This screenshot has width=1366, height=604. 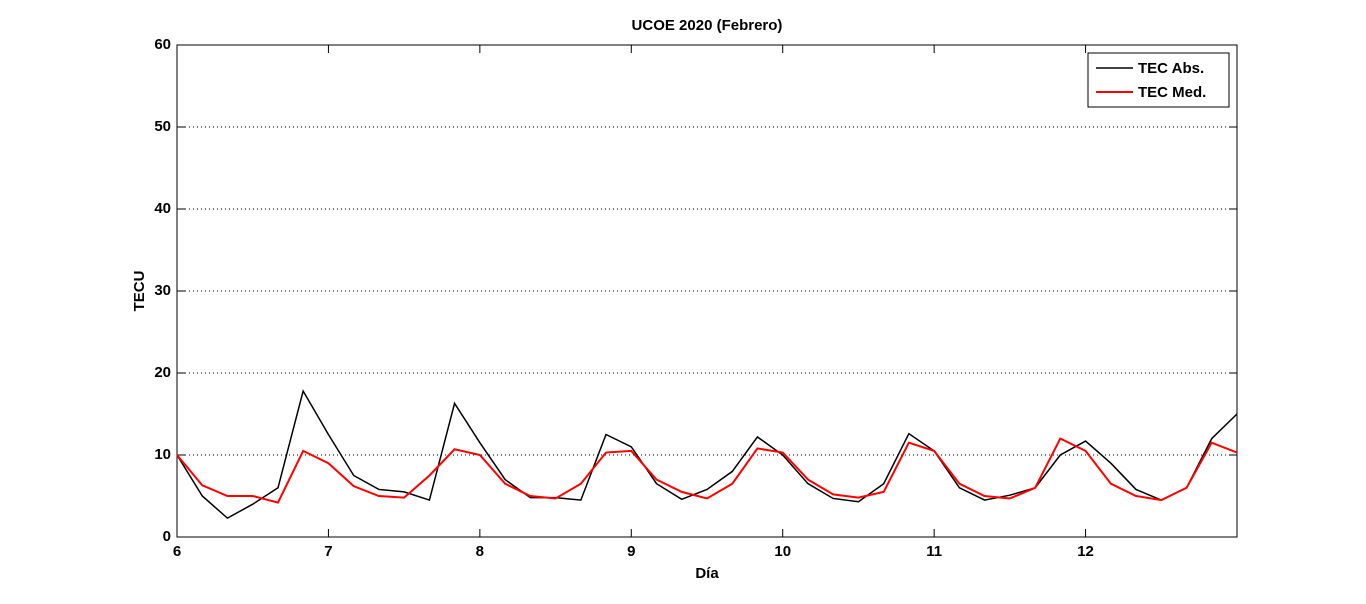 What do you see at coordinates (631, 551) in the screenshot?
I see `x-tick-label: 9` at bounding box center [631, 551].